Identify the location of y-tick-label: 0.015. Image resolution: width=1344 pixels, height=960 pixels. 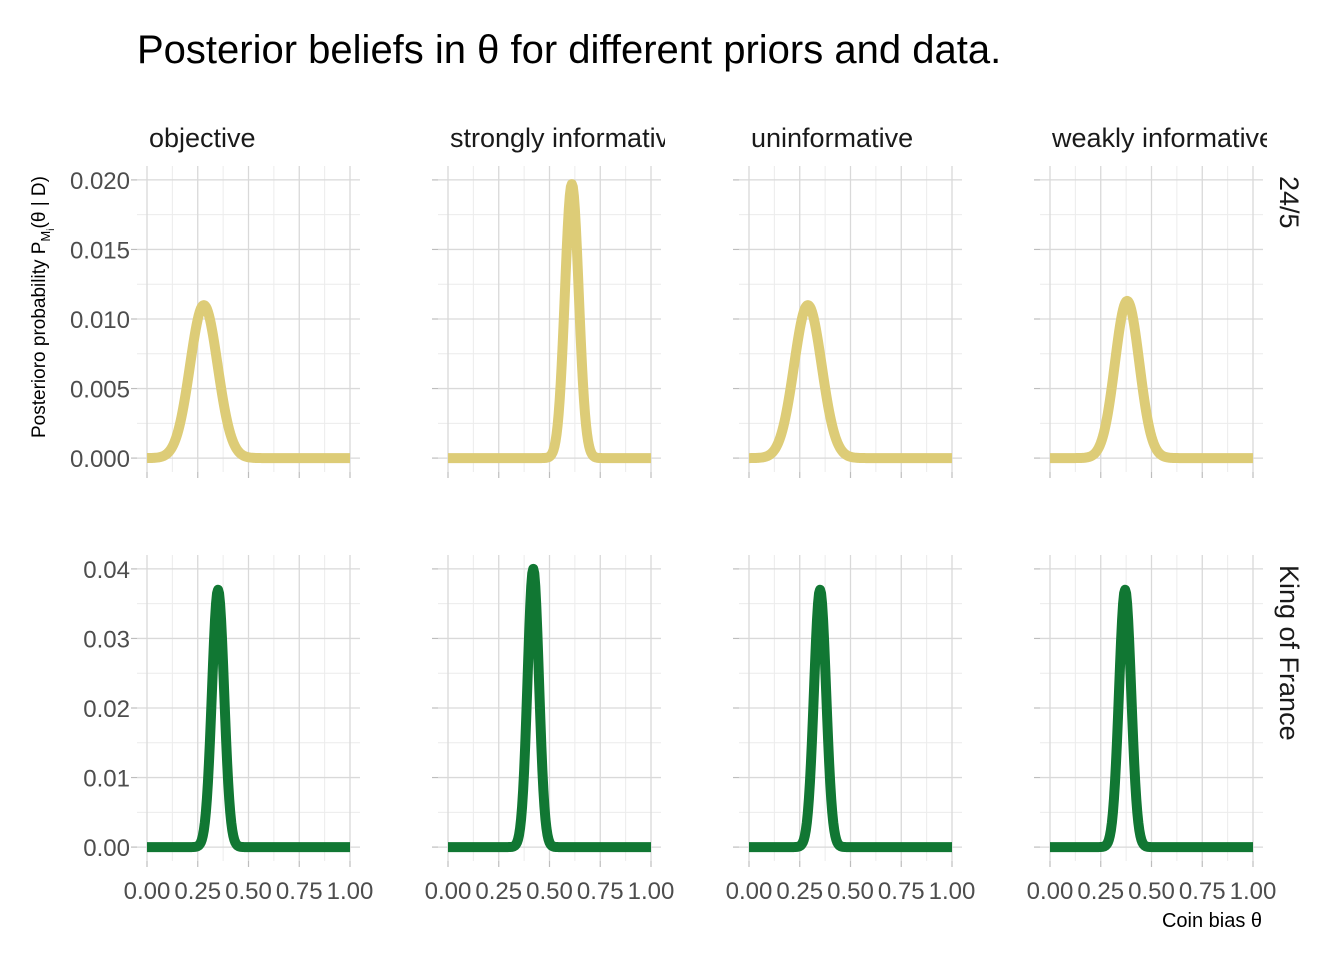
(100, 250).